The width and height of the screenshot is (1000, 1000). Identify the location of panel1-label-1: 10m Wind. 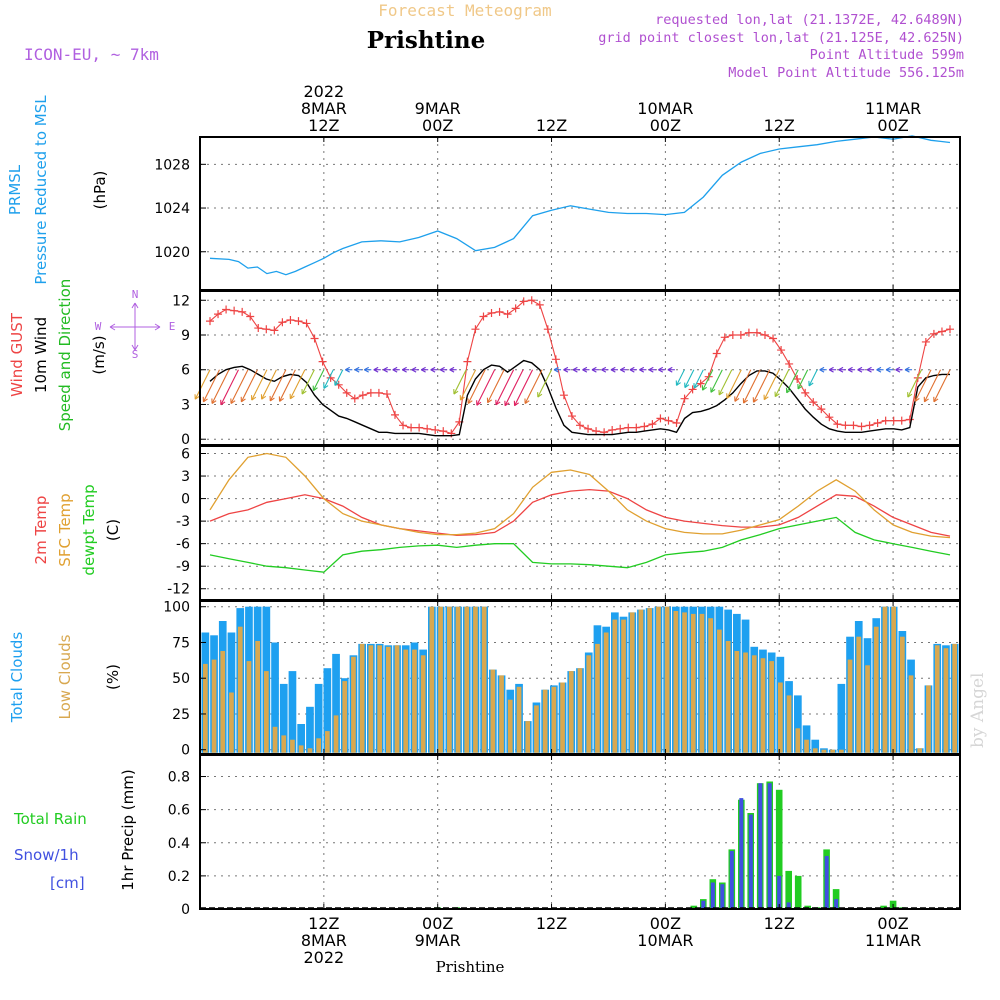
(41, 355).